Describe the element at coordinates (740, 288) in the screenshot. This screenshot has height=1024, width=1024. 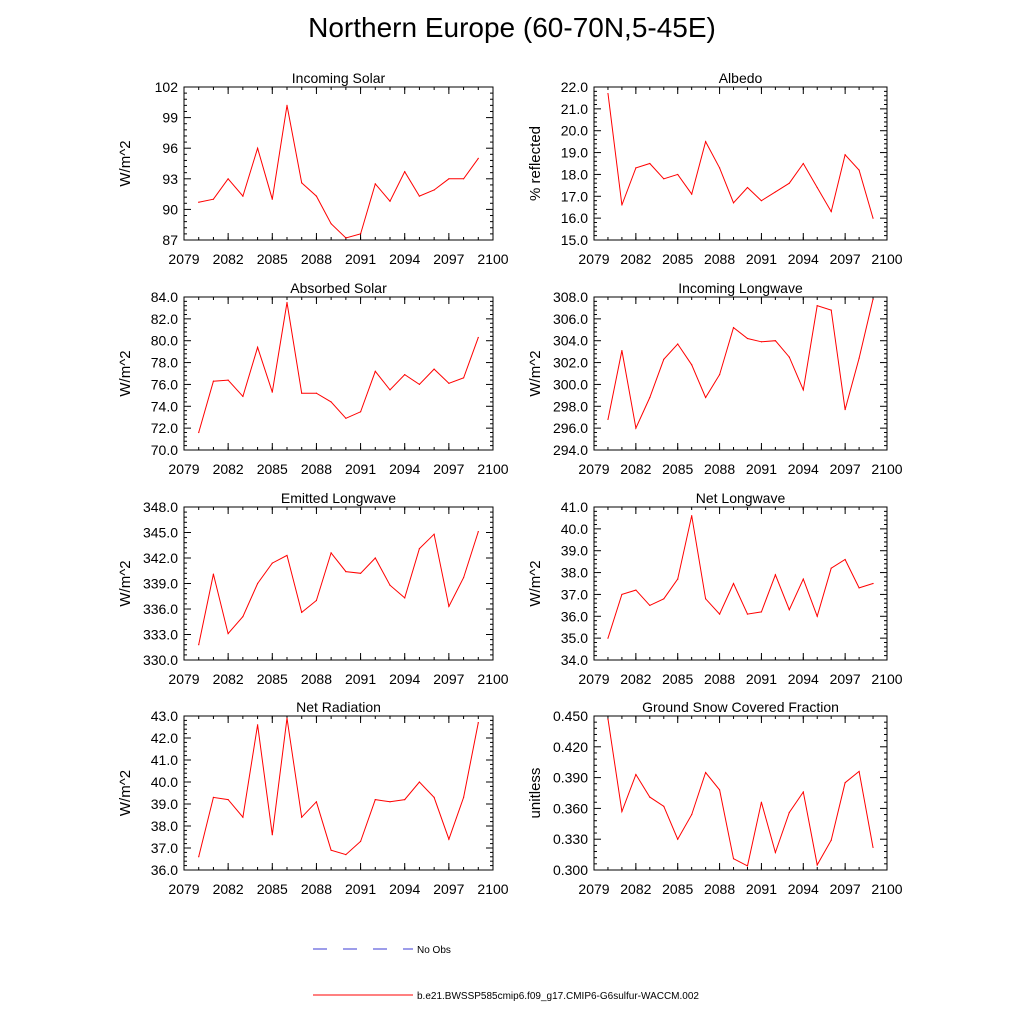
I see `panel-title: Incoming Longwave` at that location.